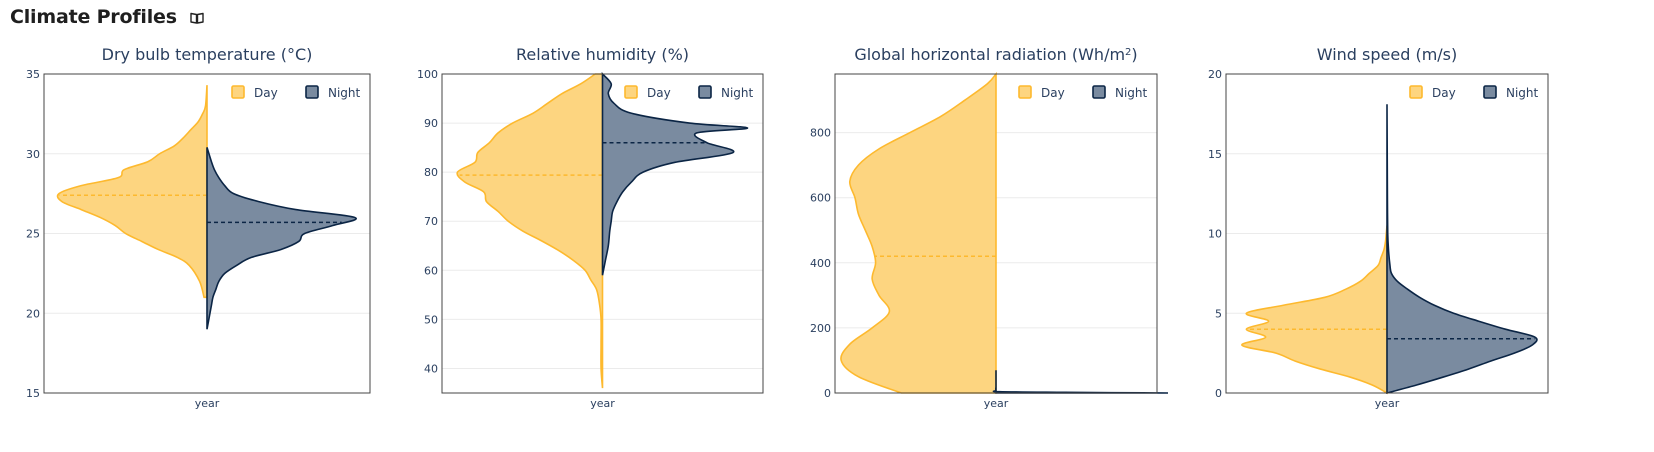 The height and width of the screenshot is (452, 1654). What do you see at coordinates (820, 328) in the screenshot?
I see `y-tick-label: 200` at bounding box center [820, 328].